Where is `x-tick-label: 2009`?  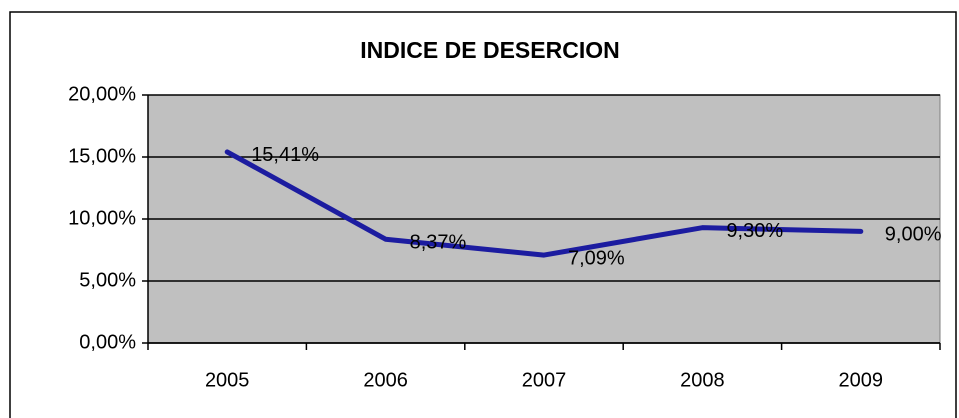 x-tick-label: 2009 is located at coordinates (861, 380).